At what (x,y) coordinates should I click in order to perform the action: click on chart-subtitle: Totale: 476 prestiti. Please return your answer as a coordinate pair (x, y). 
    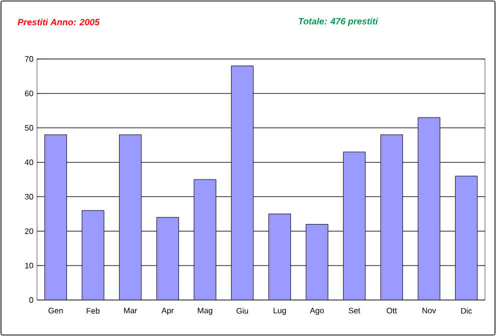
    Looking at the image, I should click on (338, 22).